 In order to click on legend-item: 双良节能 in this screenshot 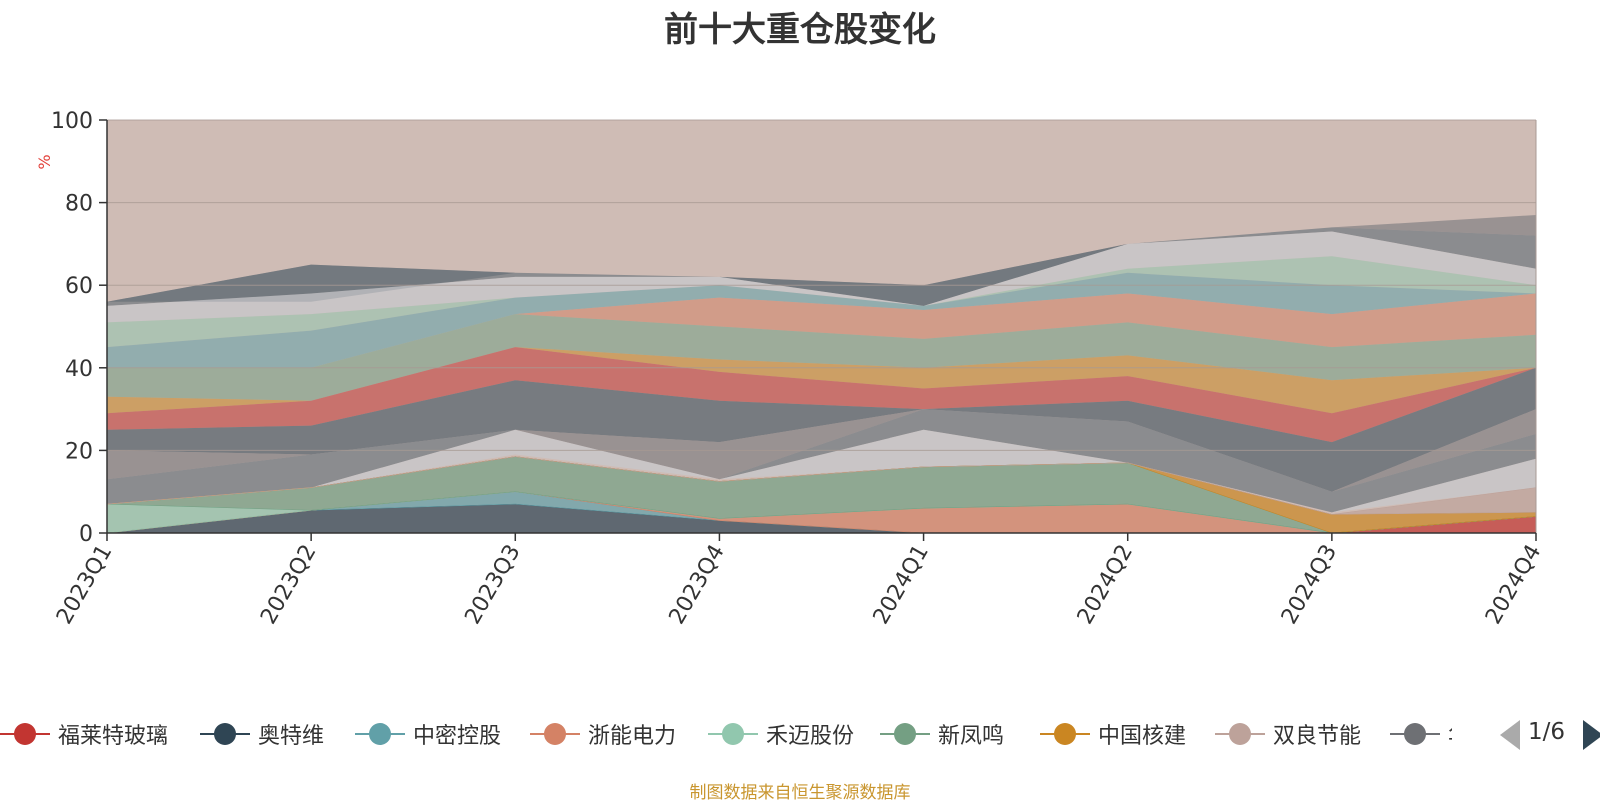, I will do `click(1288, 734)`.